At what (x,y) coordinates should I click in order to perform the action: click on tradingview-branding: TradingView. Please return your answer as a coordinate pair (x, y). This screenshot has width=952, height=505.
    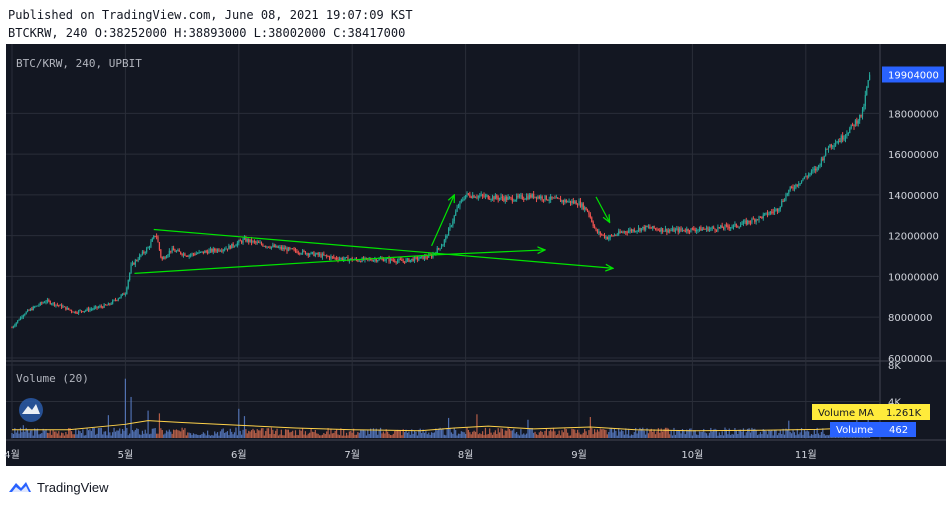
    Looking at the image, I should click on (58, 487).